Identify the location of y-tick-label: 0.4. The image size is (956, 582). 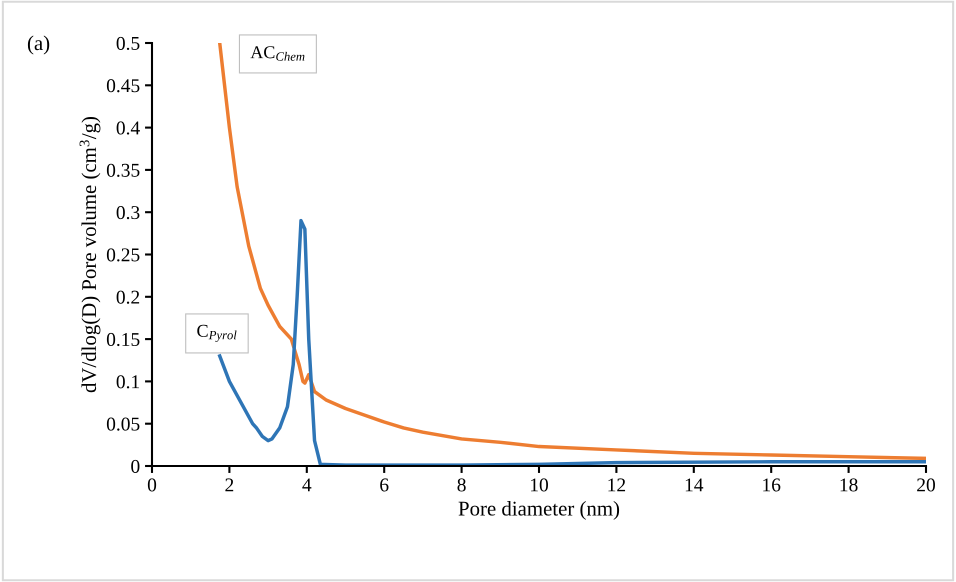
(128, 128).